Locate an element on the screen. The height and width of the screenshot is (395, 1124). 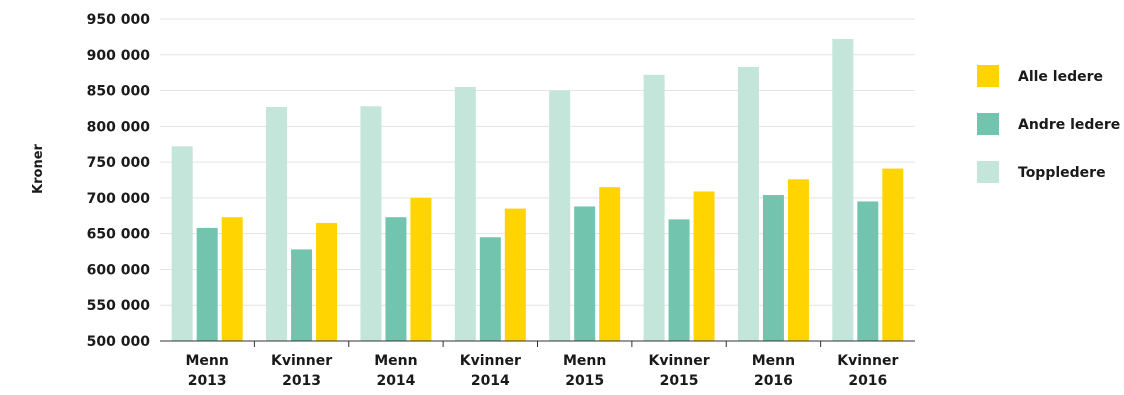
y-tick-label: 700 000 is located at coordinates (119, 199).